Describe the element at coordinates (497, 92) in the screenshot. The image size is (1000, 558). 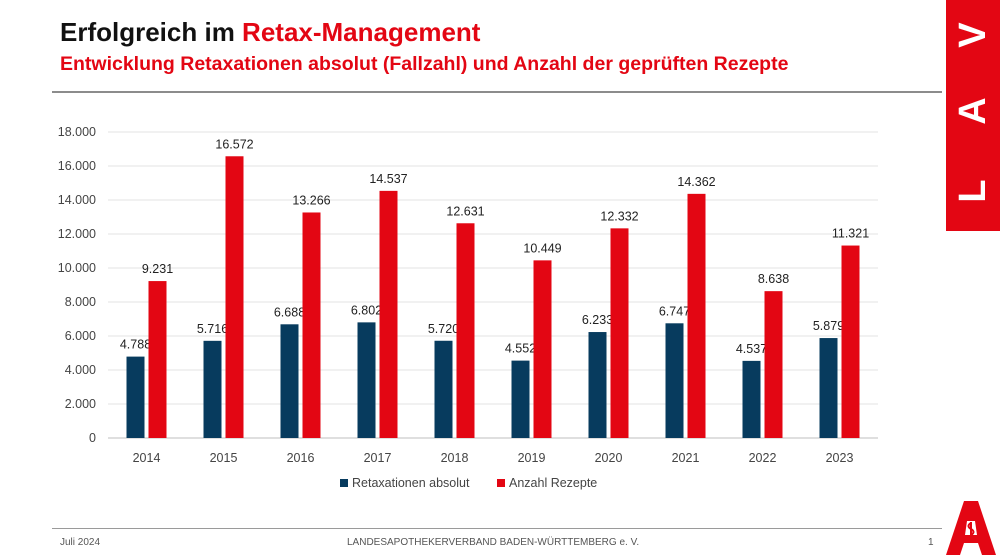
I see `header-divider` at that location.